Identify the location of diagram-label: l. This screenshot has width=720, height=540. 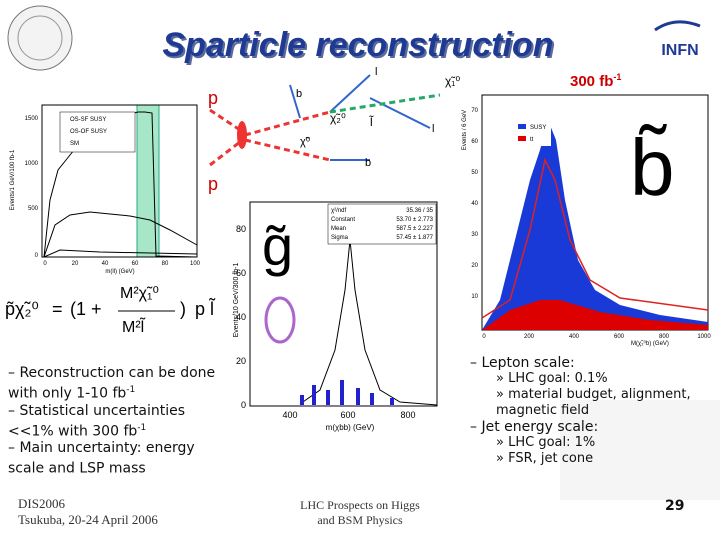
(376, 72).